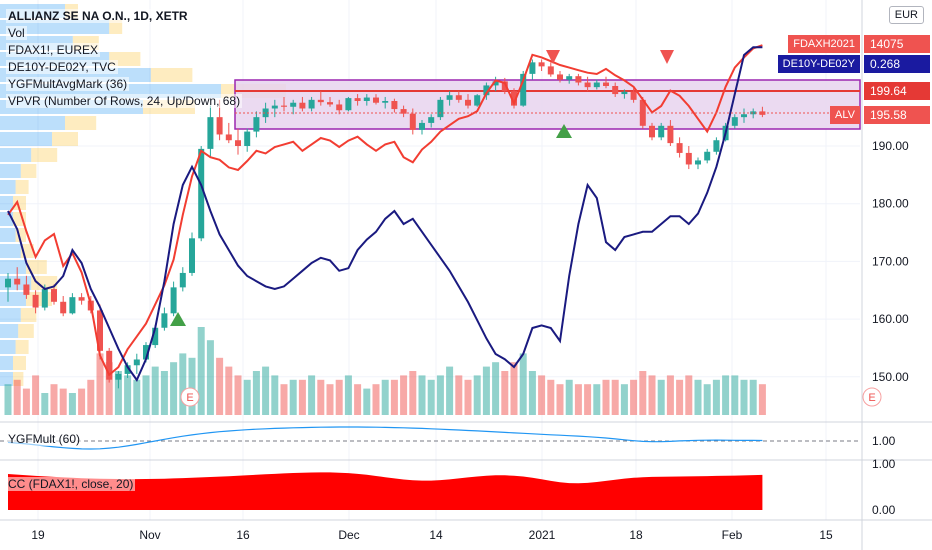  What do you see at coordinates (62, 67) in the screenshot?
I see `legend-de10y: DE10Y-DE02Y, TVC` at bounding box center [62, 67].